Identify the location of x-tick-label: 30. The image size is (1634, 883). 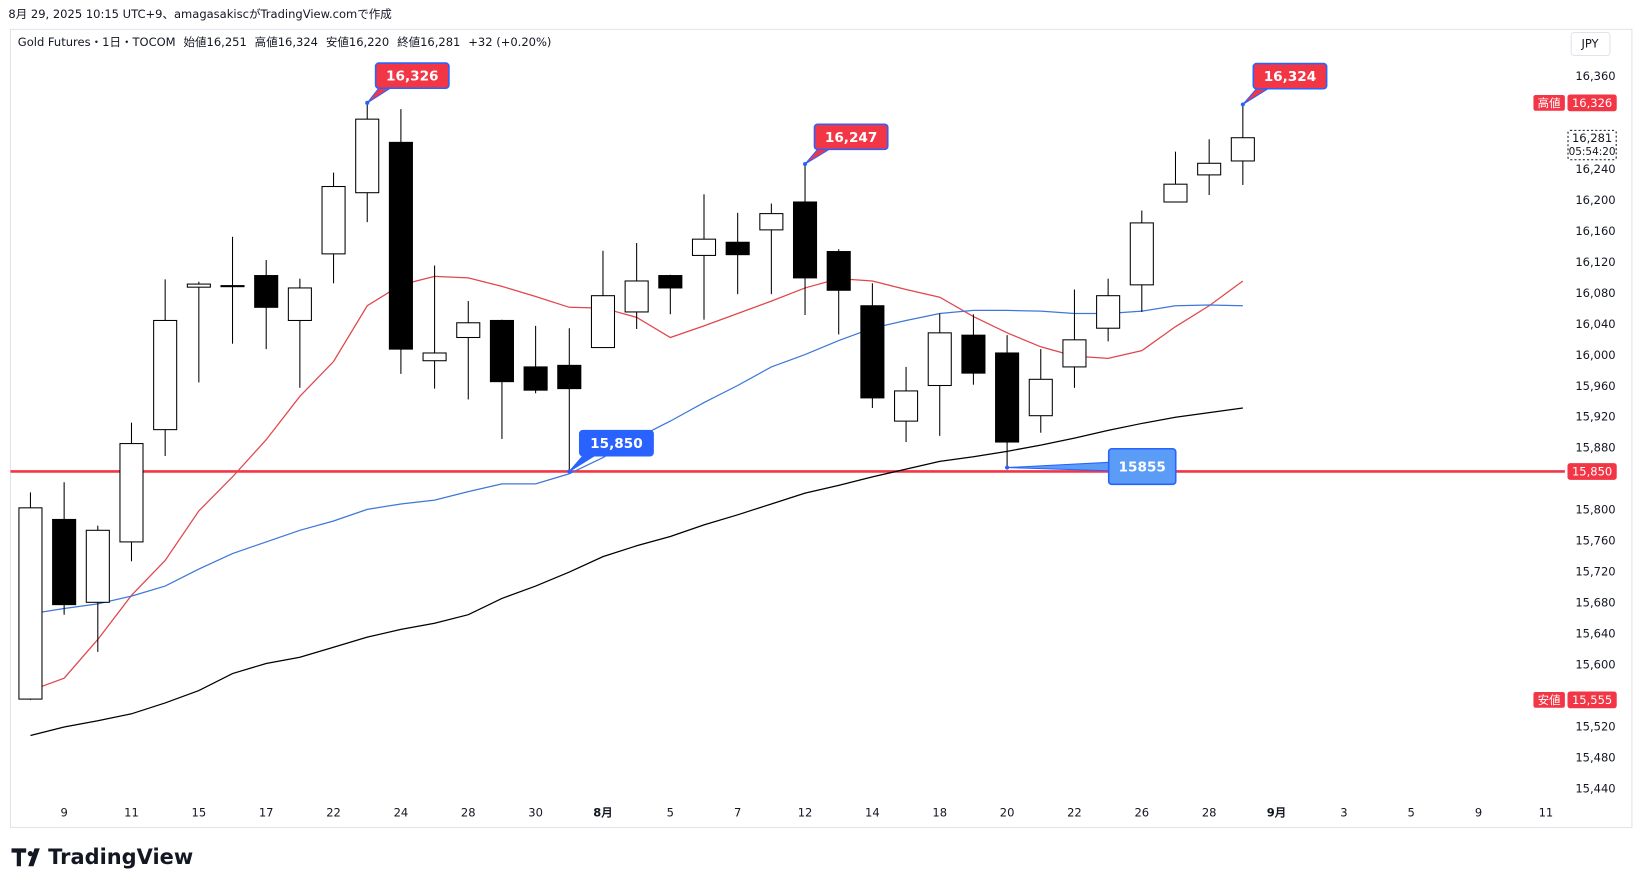
(535, 812).